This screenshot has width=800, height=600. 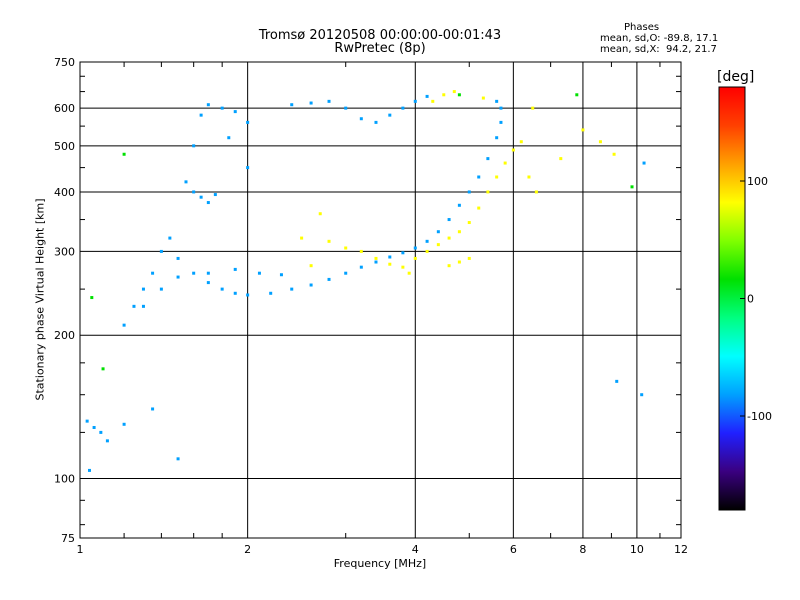 What do you see at coordinates (64, 479) in the screenshot?
I see `y-tick-label: 100` at bounding box center [64, 479].